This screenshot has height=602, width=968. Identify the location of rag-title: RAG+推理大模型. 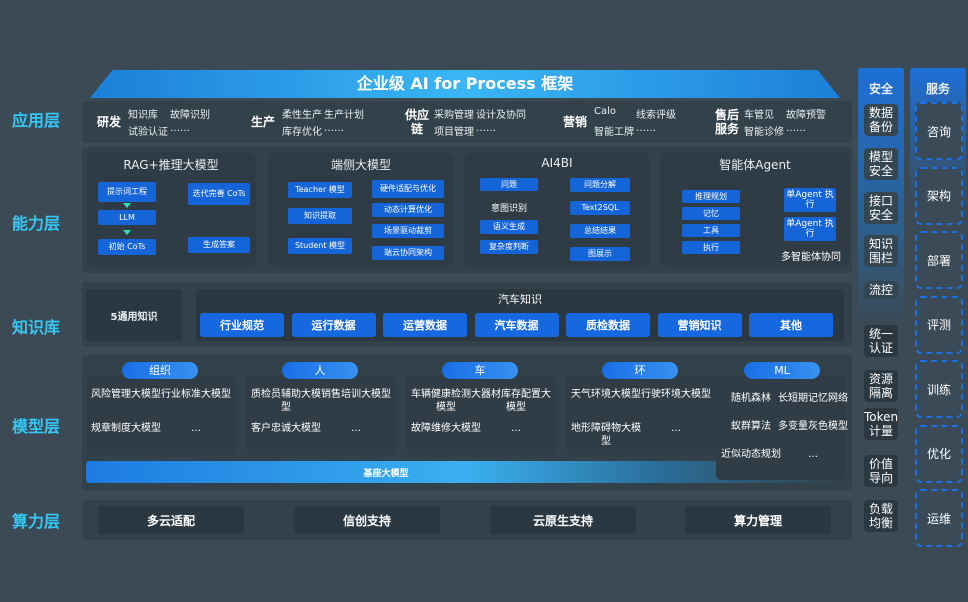
(171, 165).